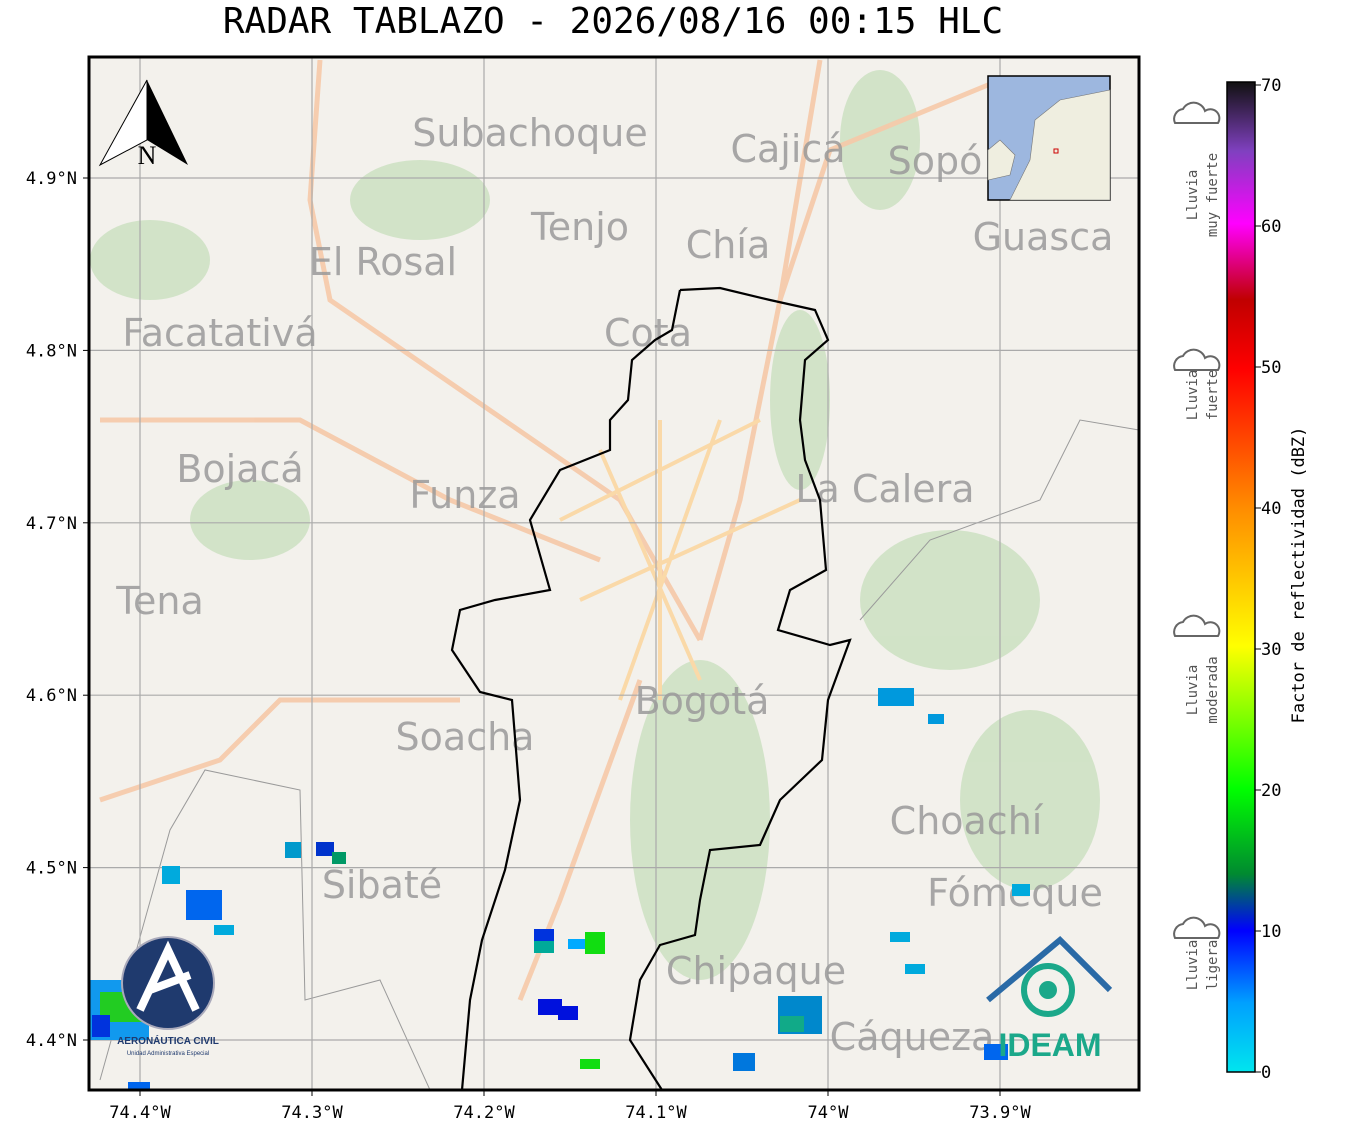 The width and height of the screenshot is (1349, 1137). What do you see at coordinates (1213, 689) in the screenshot?
I see `rain-category: moderada` at bounding box center [1213, 689].